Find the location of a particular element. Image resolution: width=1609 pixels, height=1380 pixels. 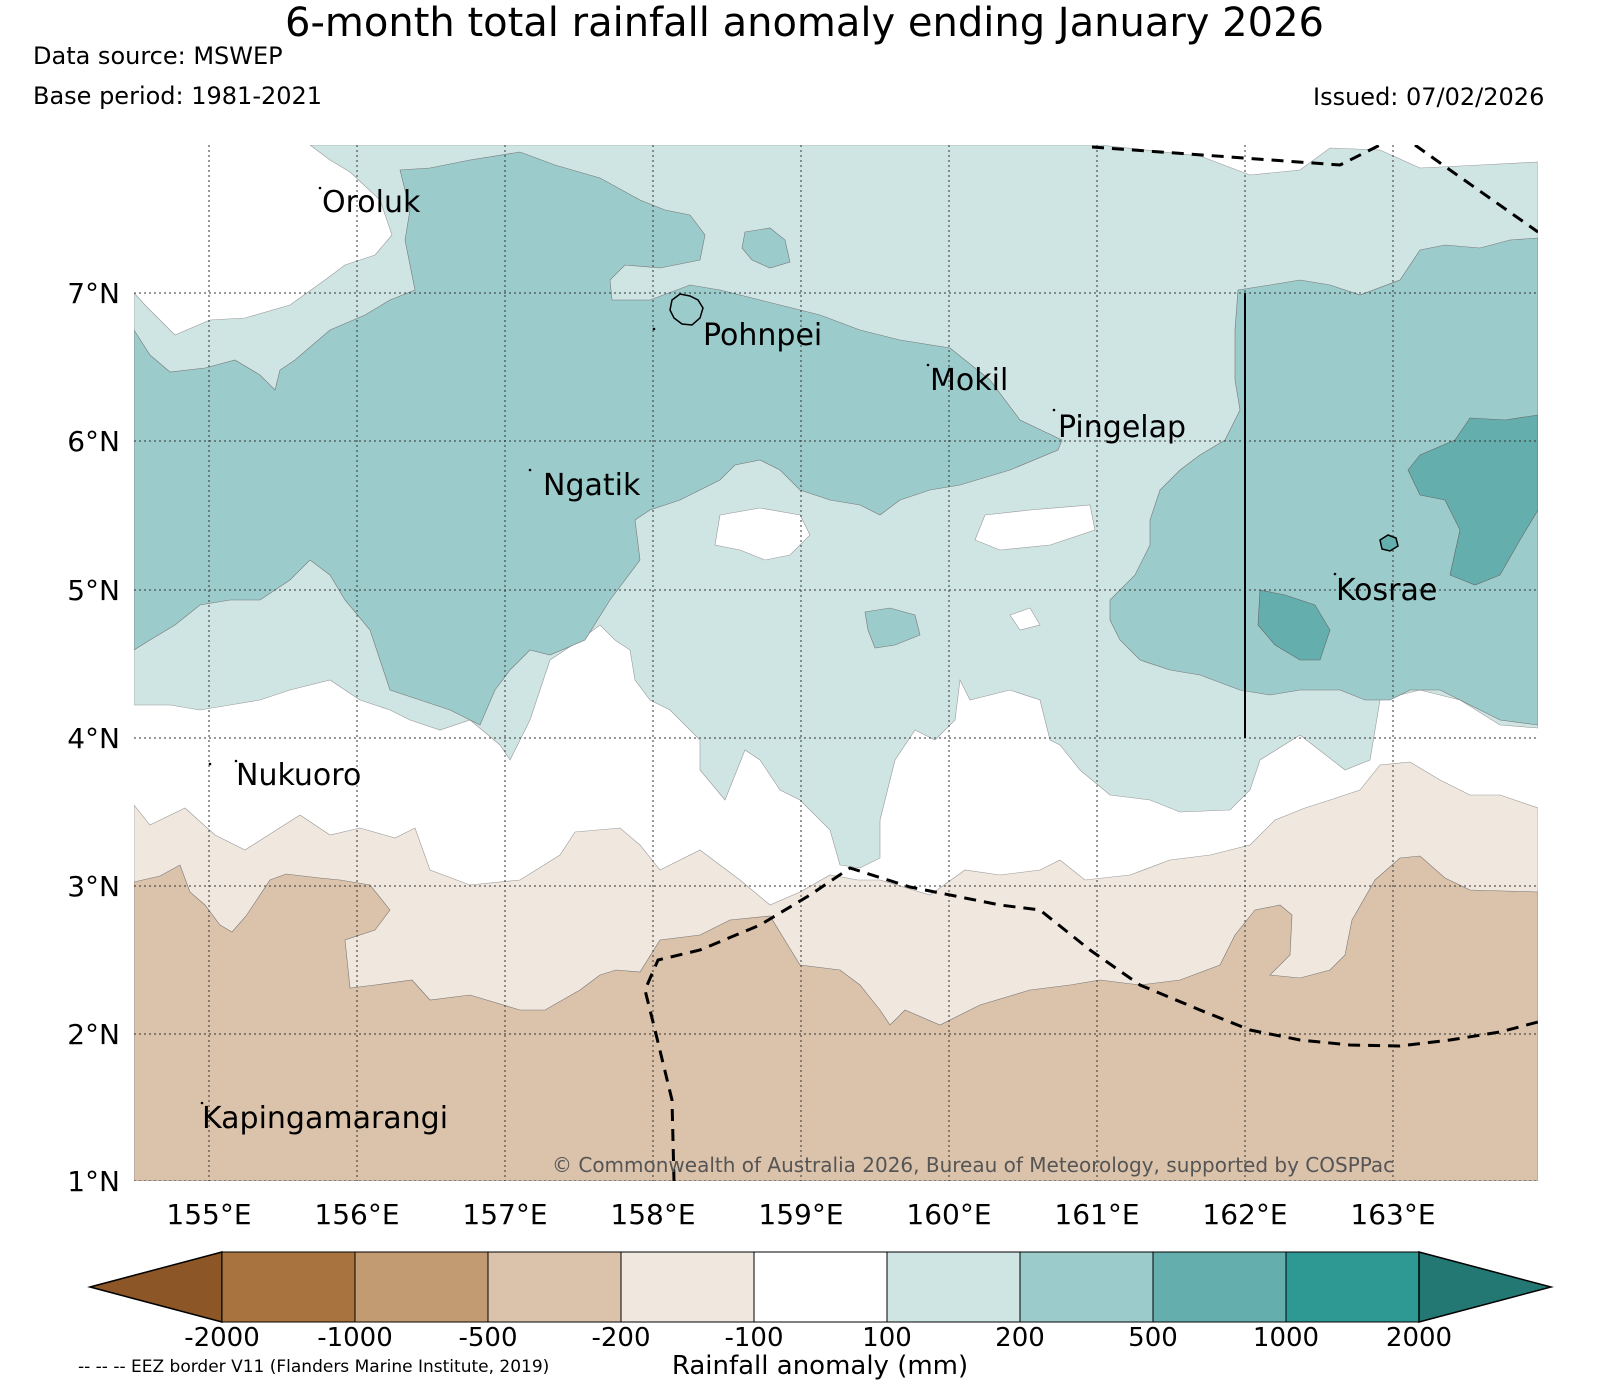

island-label-pingelap: Pingelap is located at coordinates (1122, 427).